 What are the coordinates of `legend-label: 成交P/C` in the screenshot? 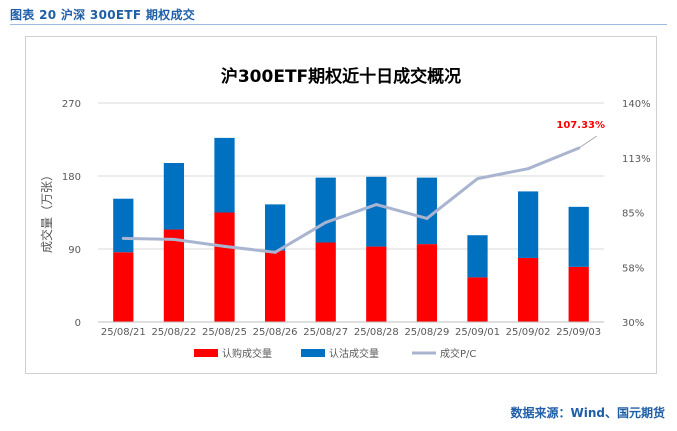 It's located at (458, 353).